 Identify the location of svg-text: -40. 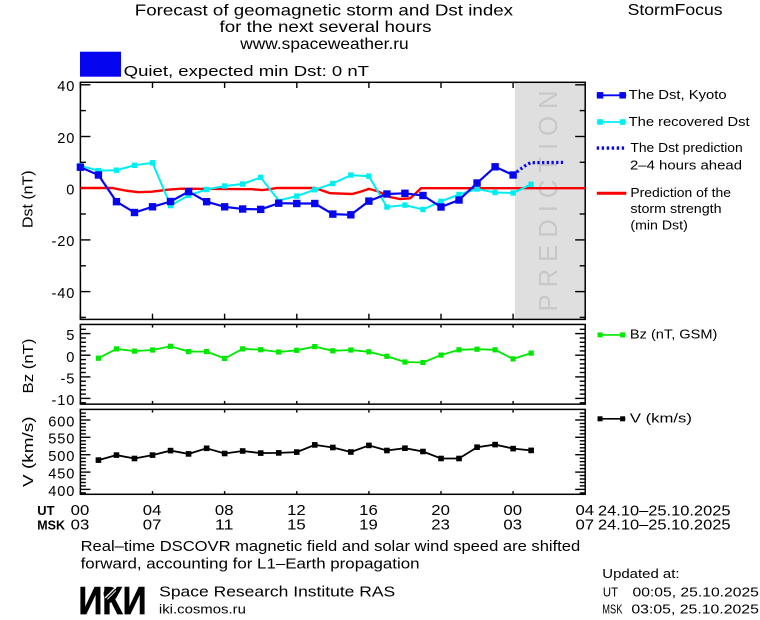
(64, 294).